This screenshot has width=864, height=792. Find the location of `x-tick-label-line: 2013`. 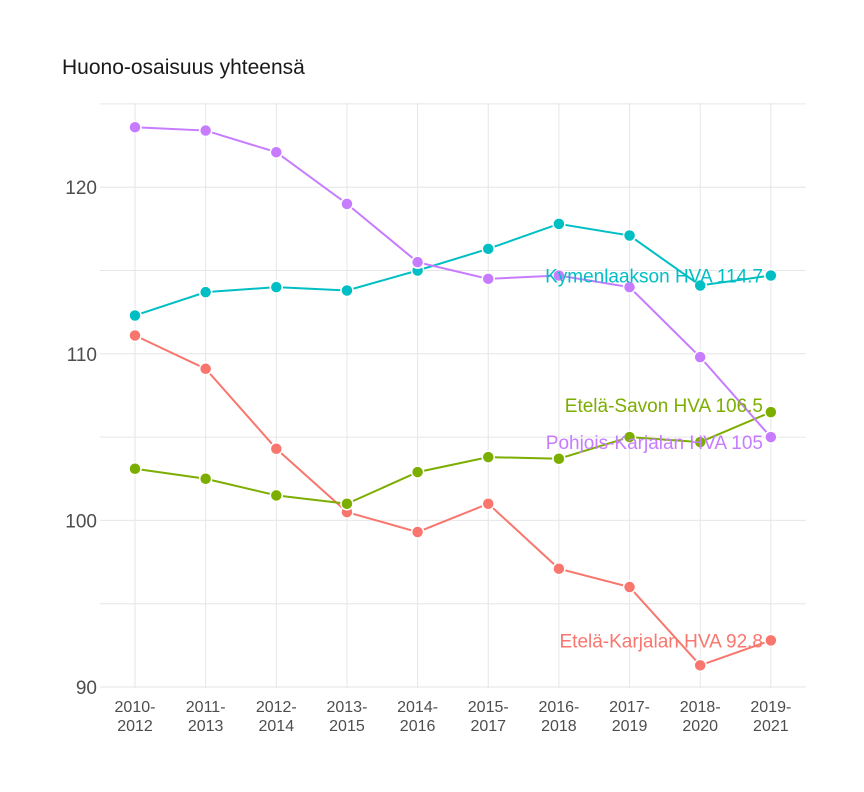

x-tick-label-line: 2013 is located at coordinates (206, 726).